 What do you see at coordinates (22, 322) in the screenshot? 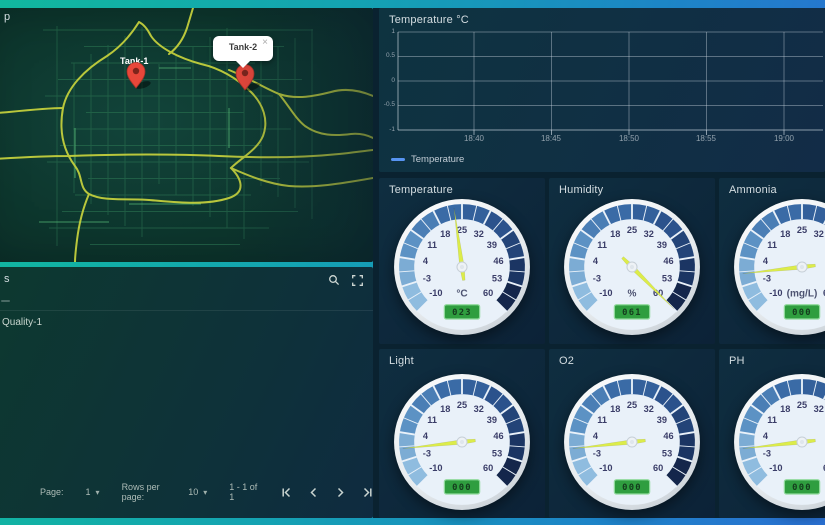
I see `table-row: Quality-1` at bounding box center [22, 322].